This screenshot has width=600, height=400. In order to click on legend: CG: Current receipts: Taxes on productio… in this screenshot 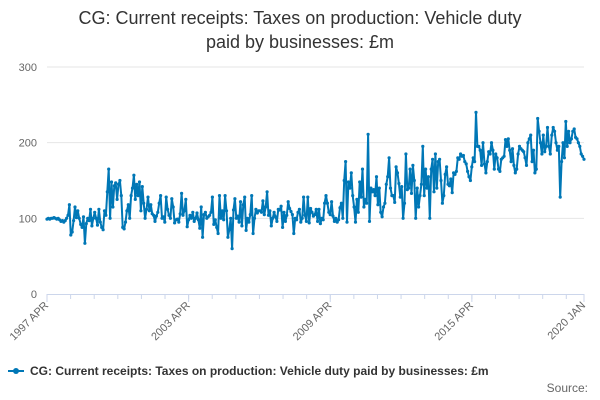, I will do `click(248, 371)`.